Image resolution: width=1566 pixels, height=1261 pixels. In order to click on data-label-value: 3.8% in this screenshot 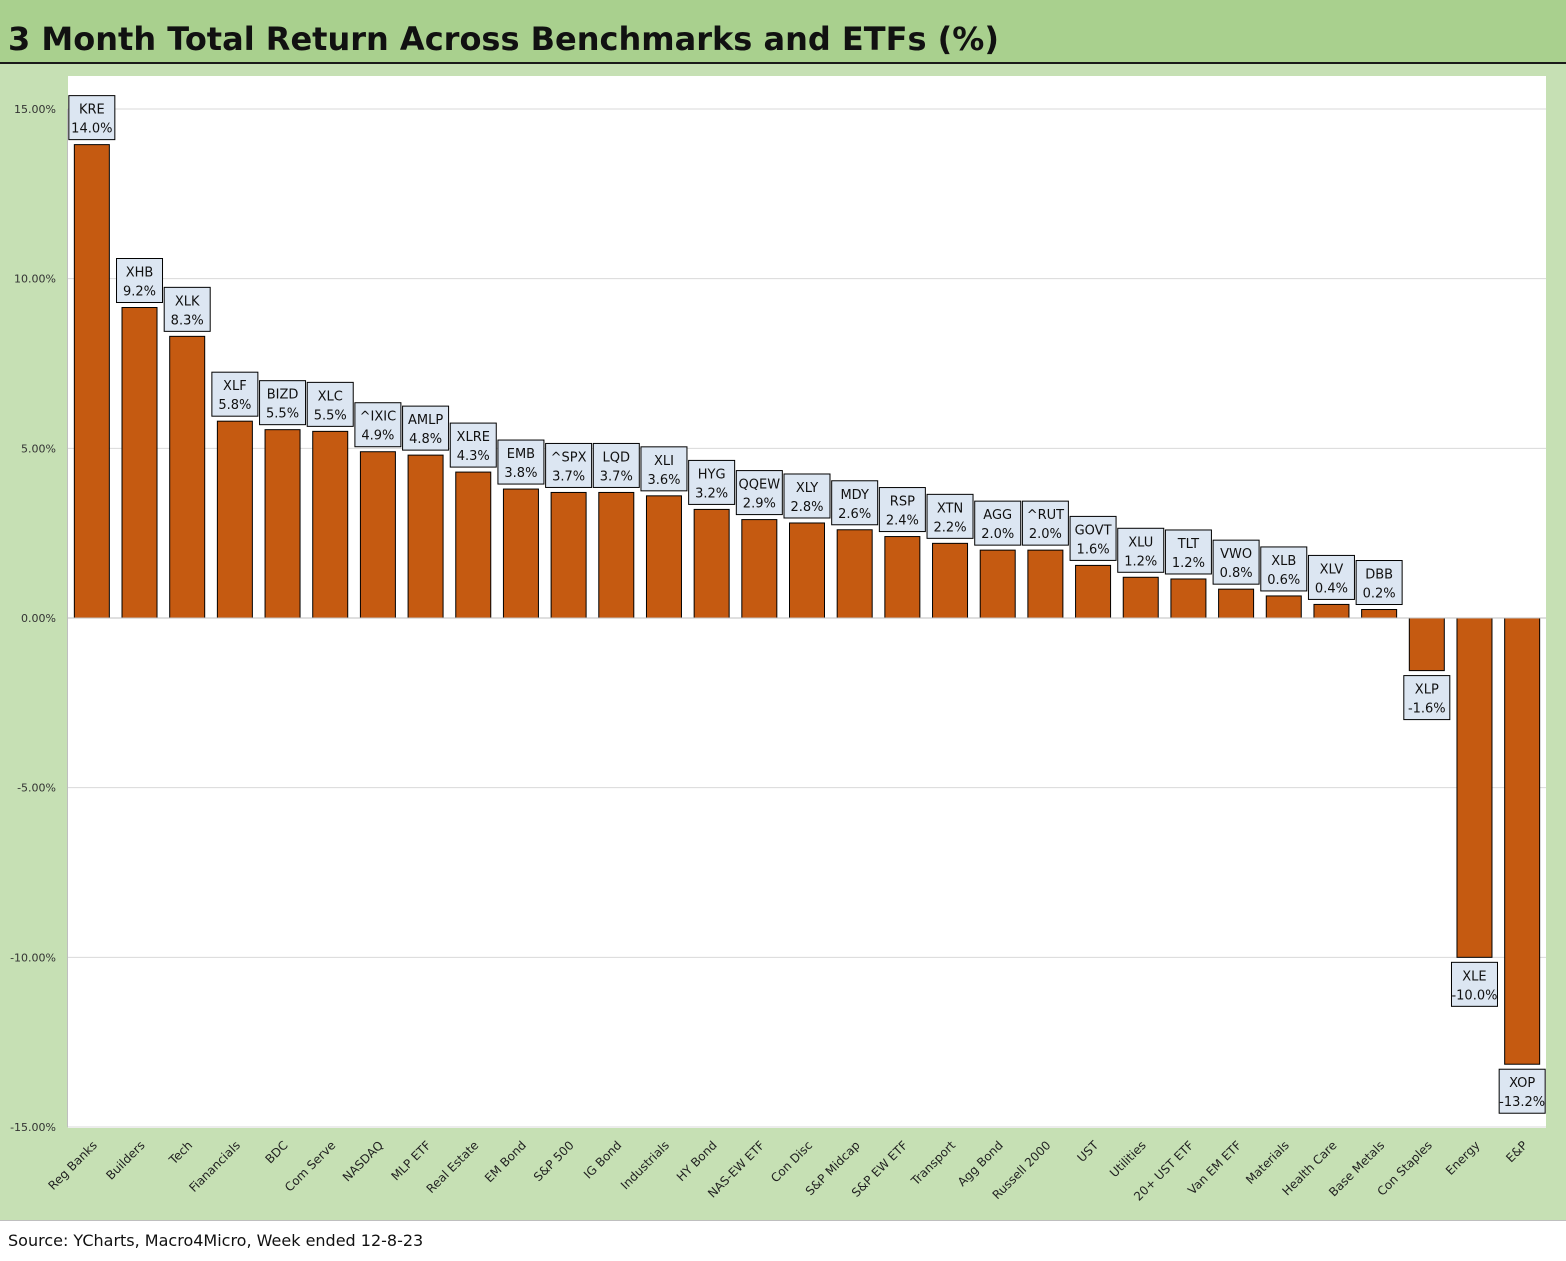, I will do `click(520, 473)`.